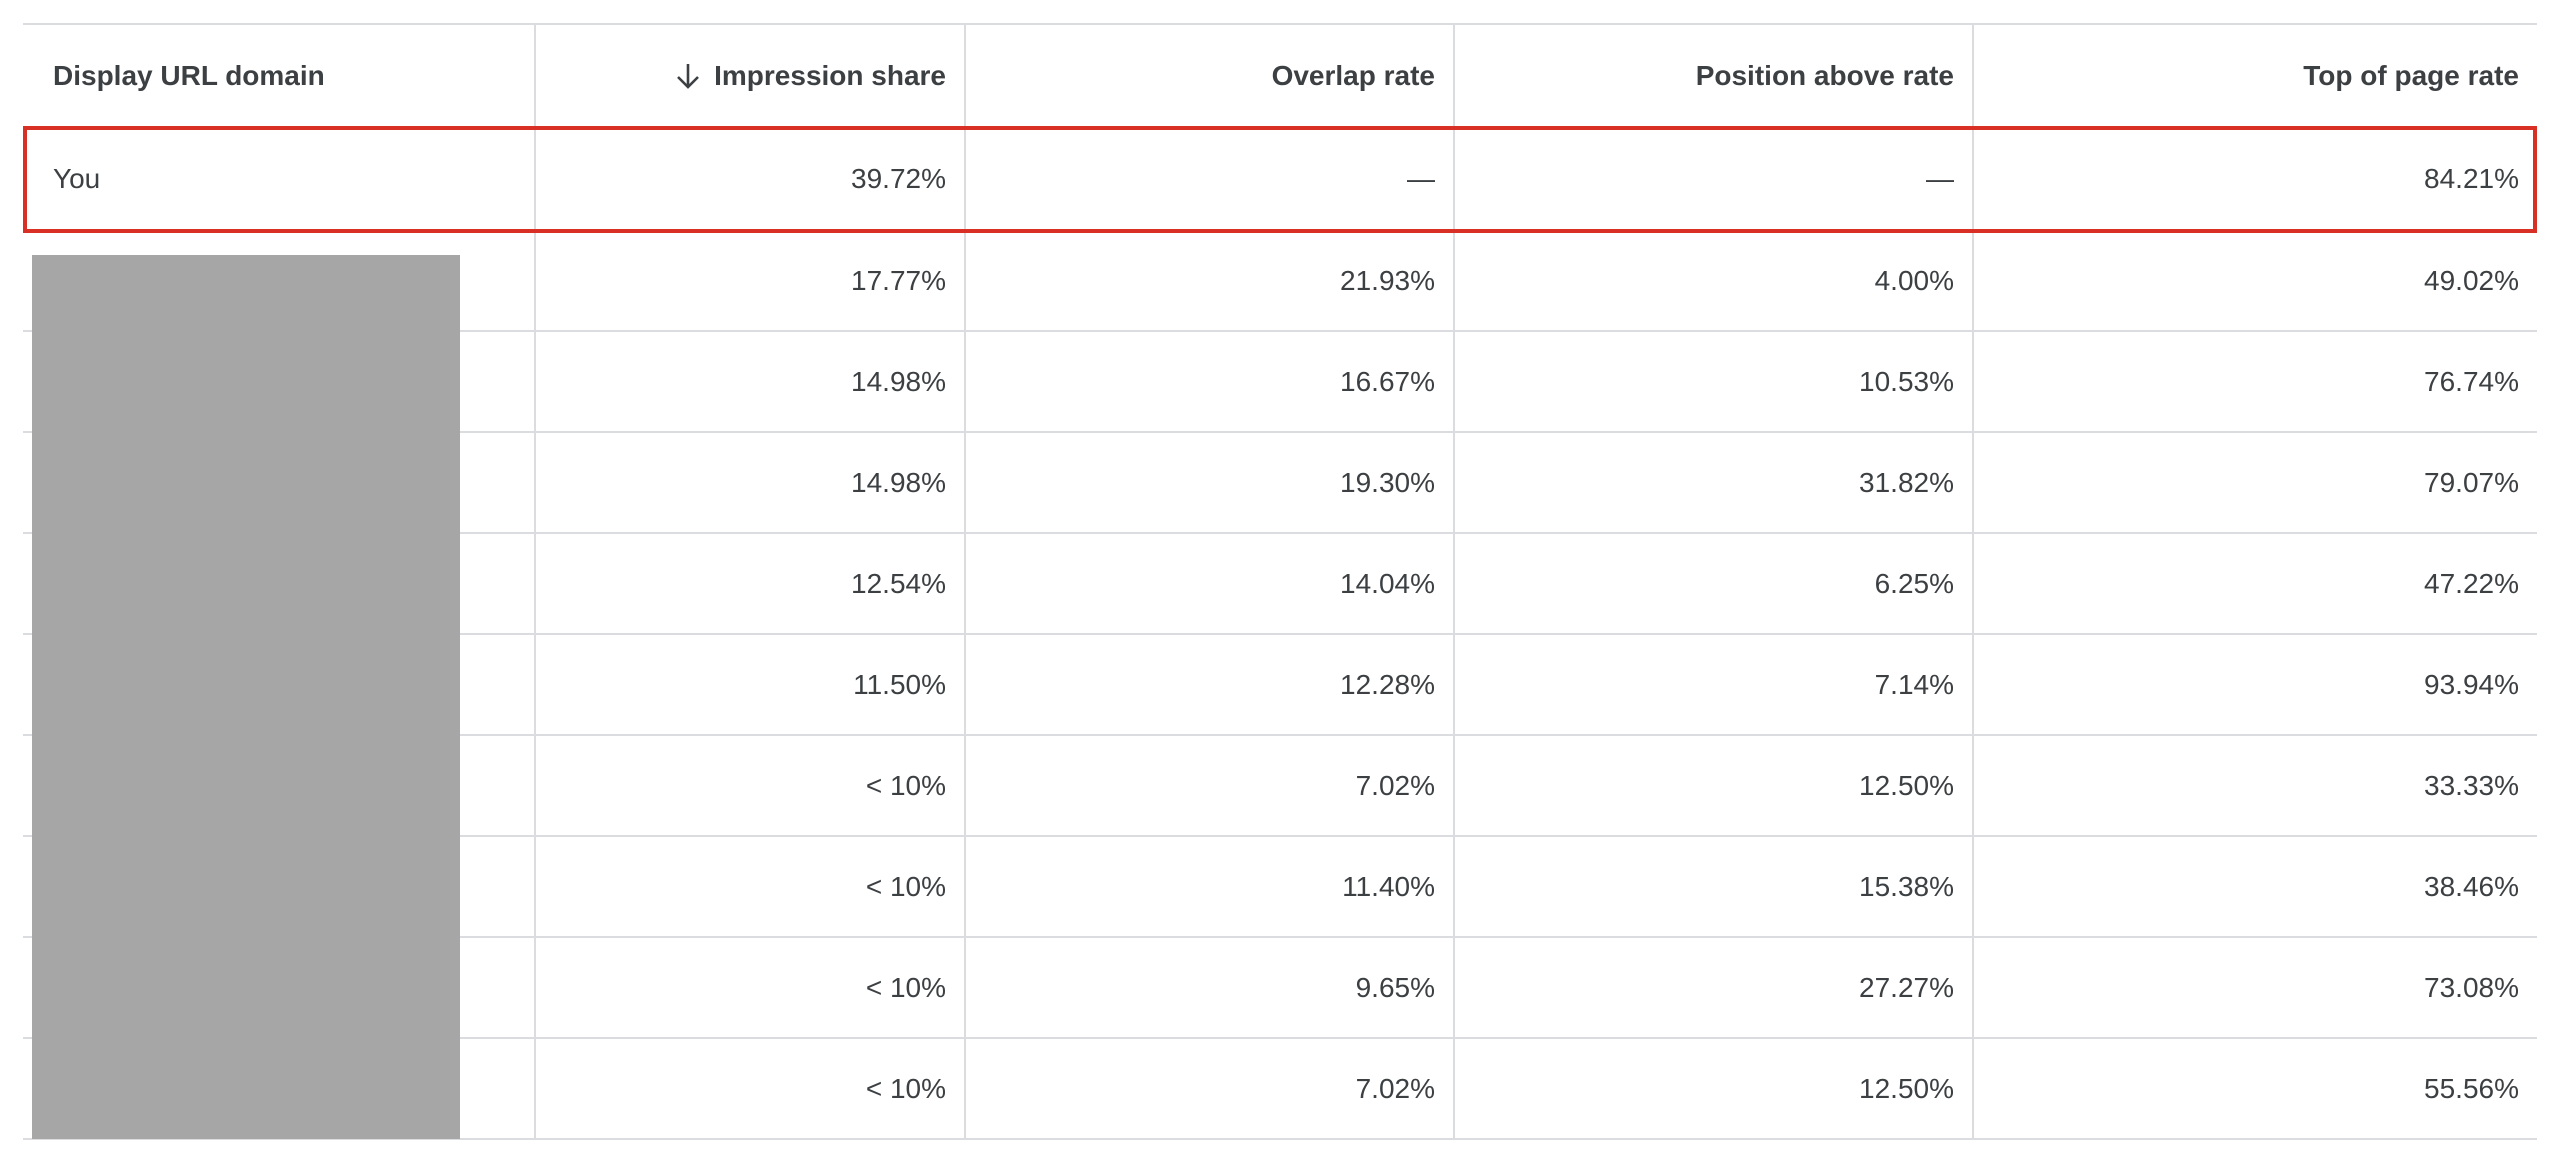 This screenshot has height=1174, width=2560. I want to click on header-display-url-domain: Display URL domain, so click(279, 76).